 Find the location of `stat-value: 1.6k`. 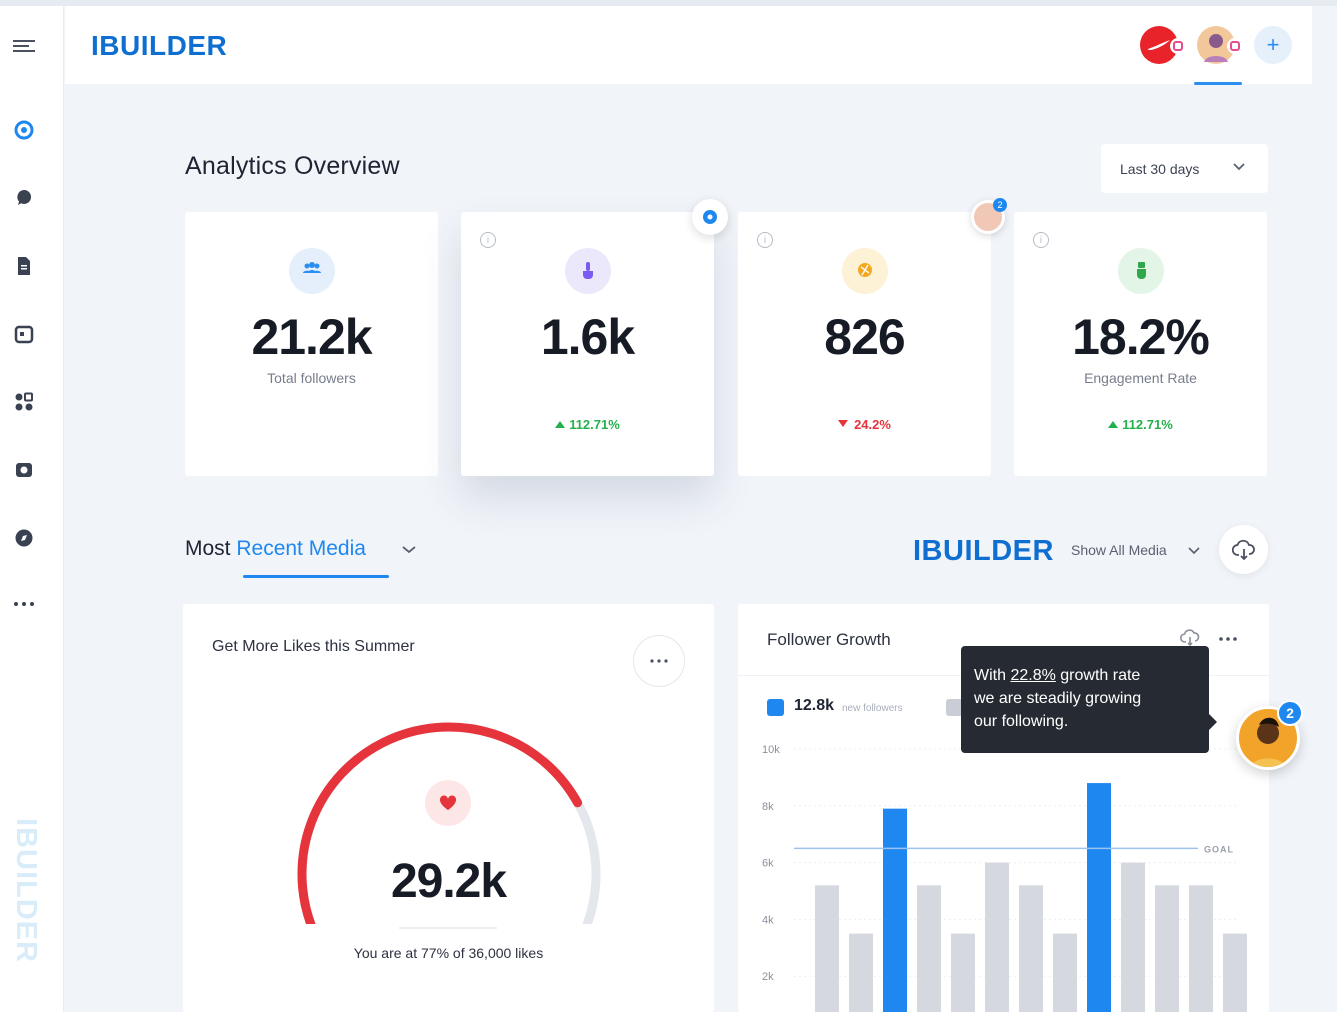

stat-value: 1.6k is located at coordinates (587, 337).